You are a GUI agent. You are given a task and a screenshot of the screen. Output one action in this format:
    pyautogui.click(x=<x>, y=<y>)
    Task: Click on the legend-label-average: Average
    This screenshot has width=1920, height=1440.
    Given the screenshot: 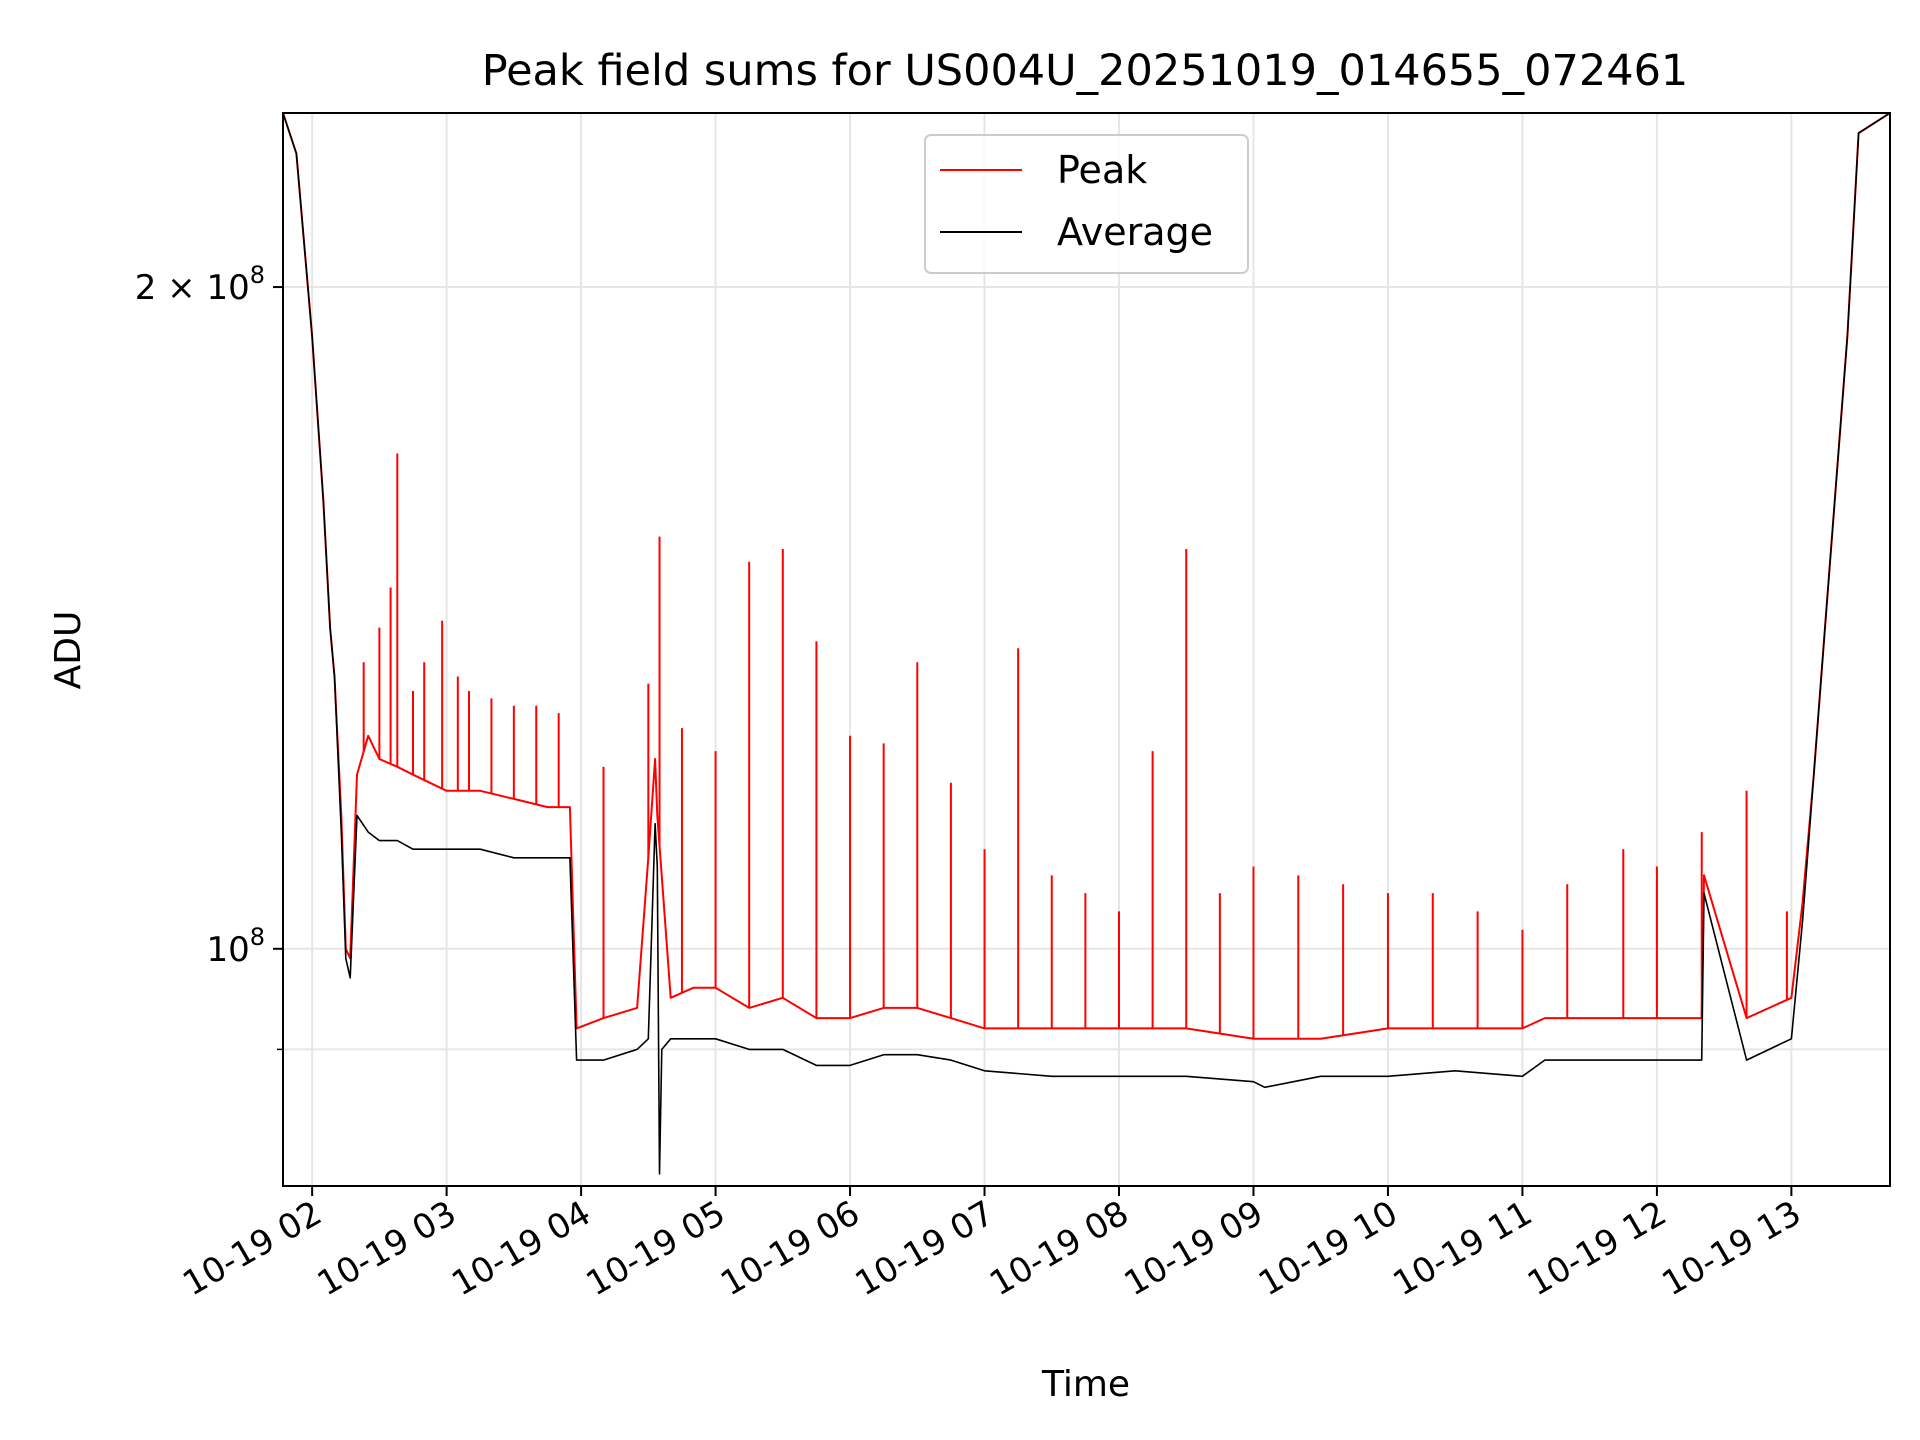 What is the action you would take?
    pyautogui.click(x=1135, y=232)
    